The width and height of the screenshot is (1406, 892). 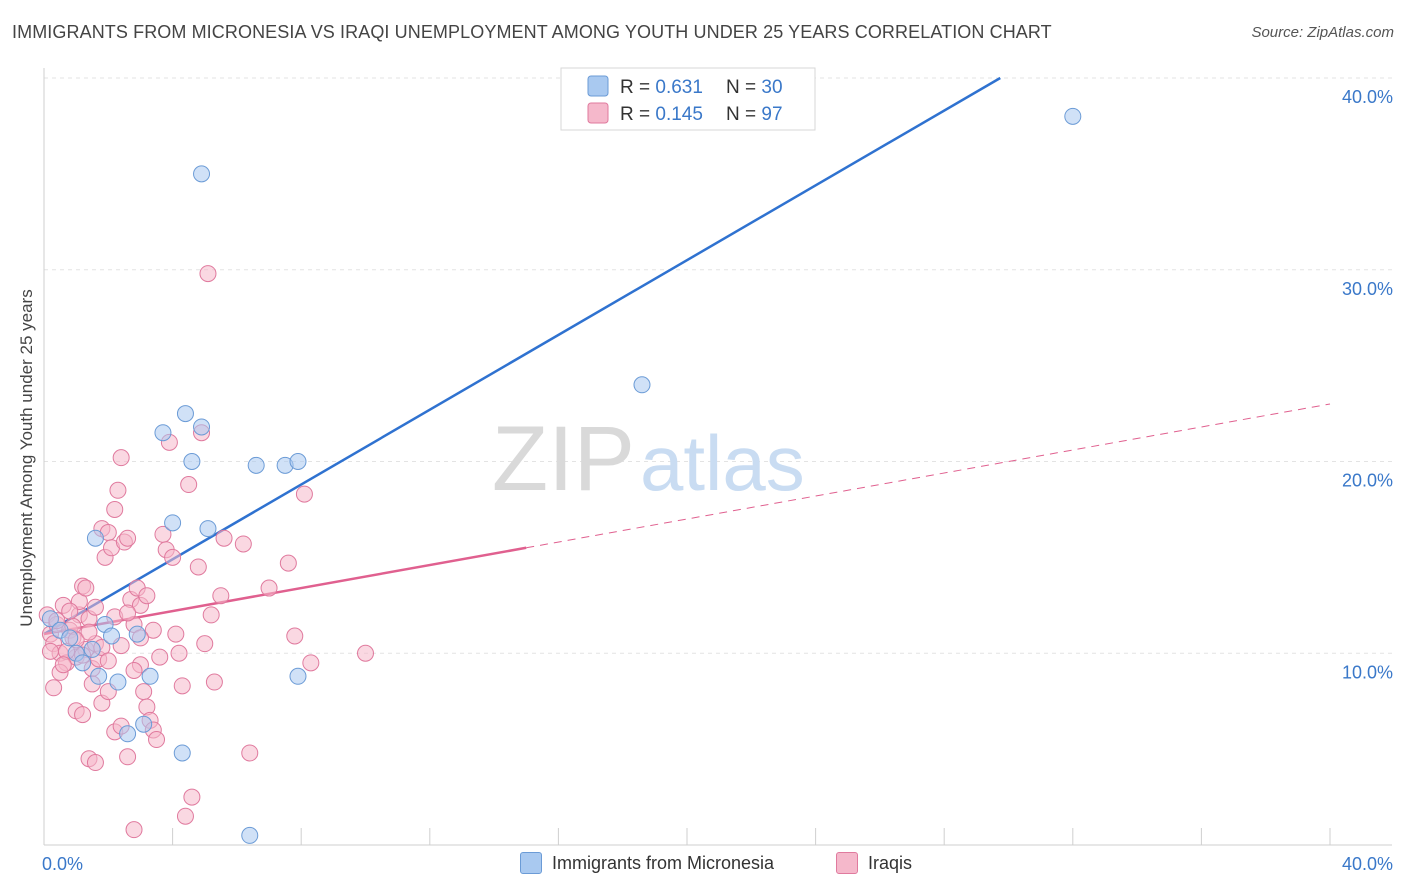 I want to click on legend-n-label-1: N =, so click(x=743, y=87).